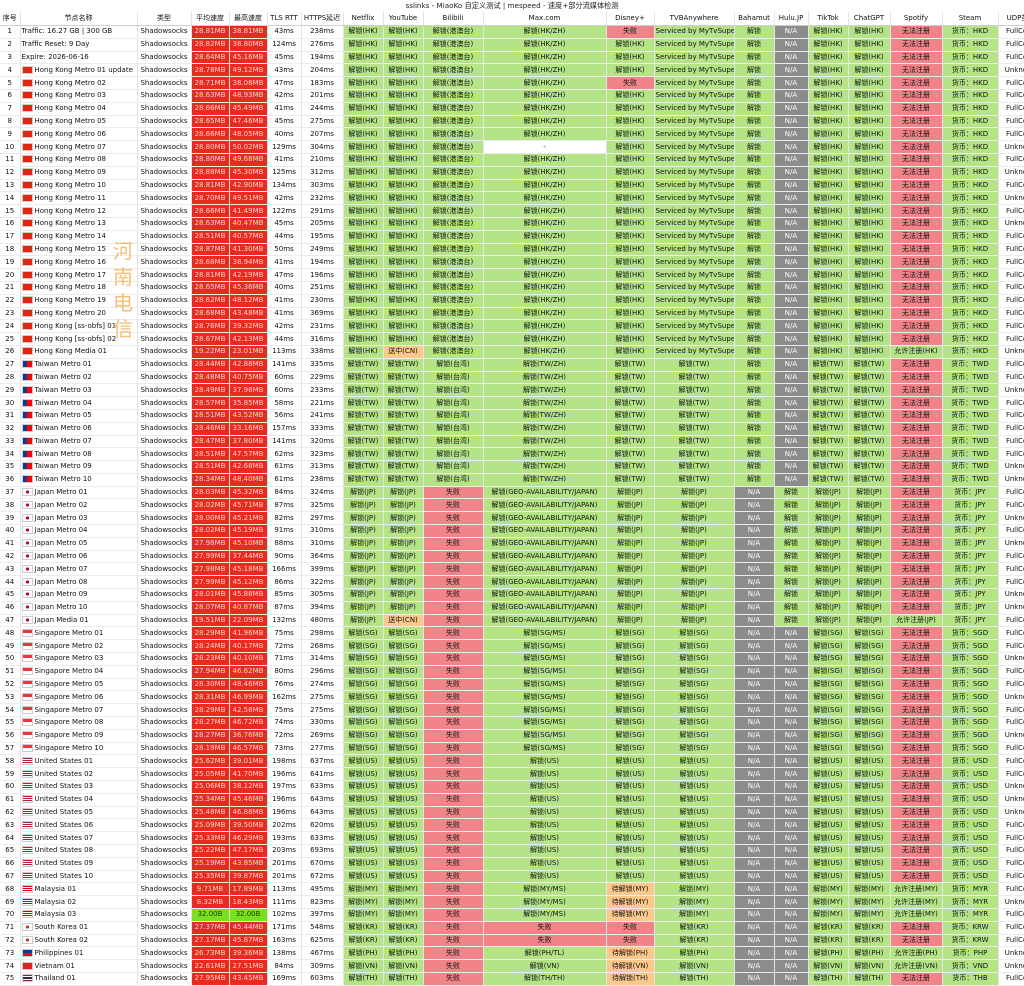 The height and width of the screenshot is (986, 1024). I want to click on column-header: YouTube, so click(403, 19).